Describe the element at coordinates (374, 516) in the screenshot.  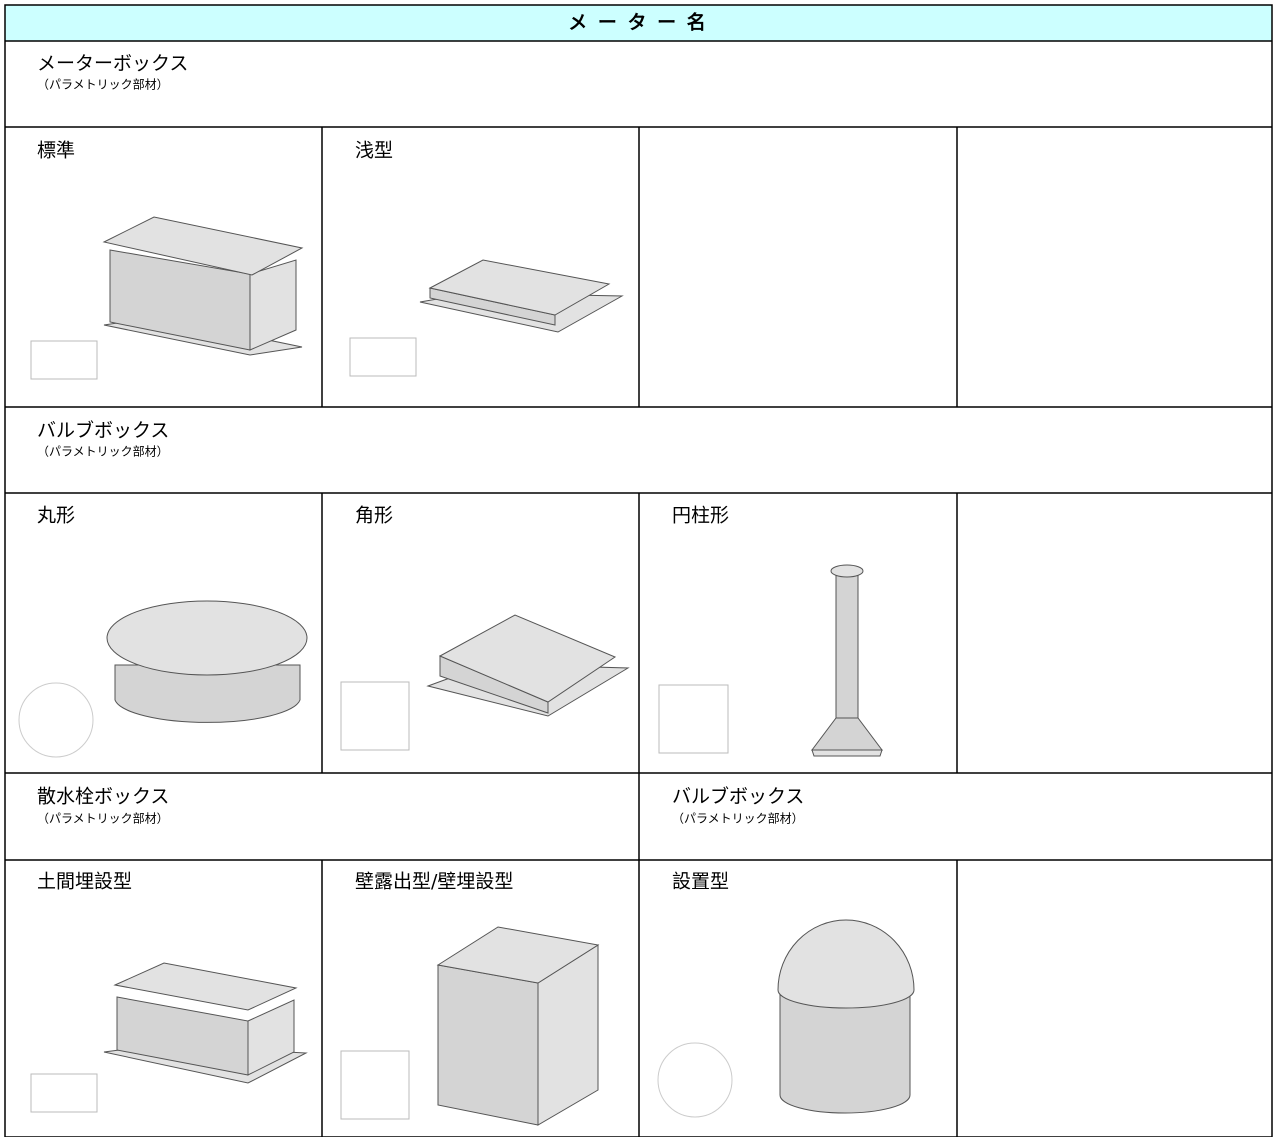
I see `item-label: 角形` at that location.